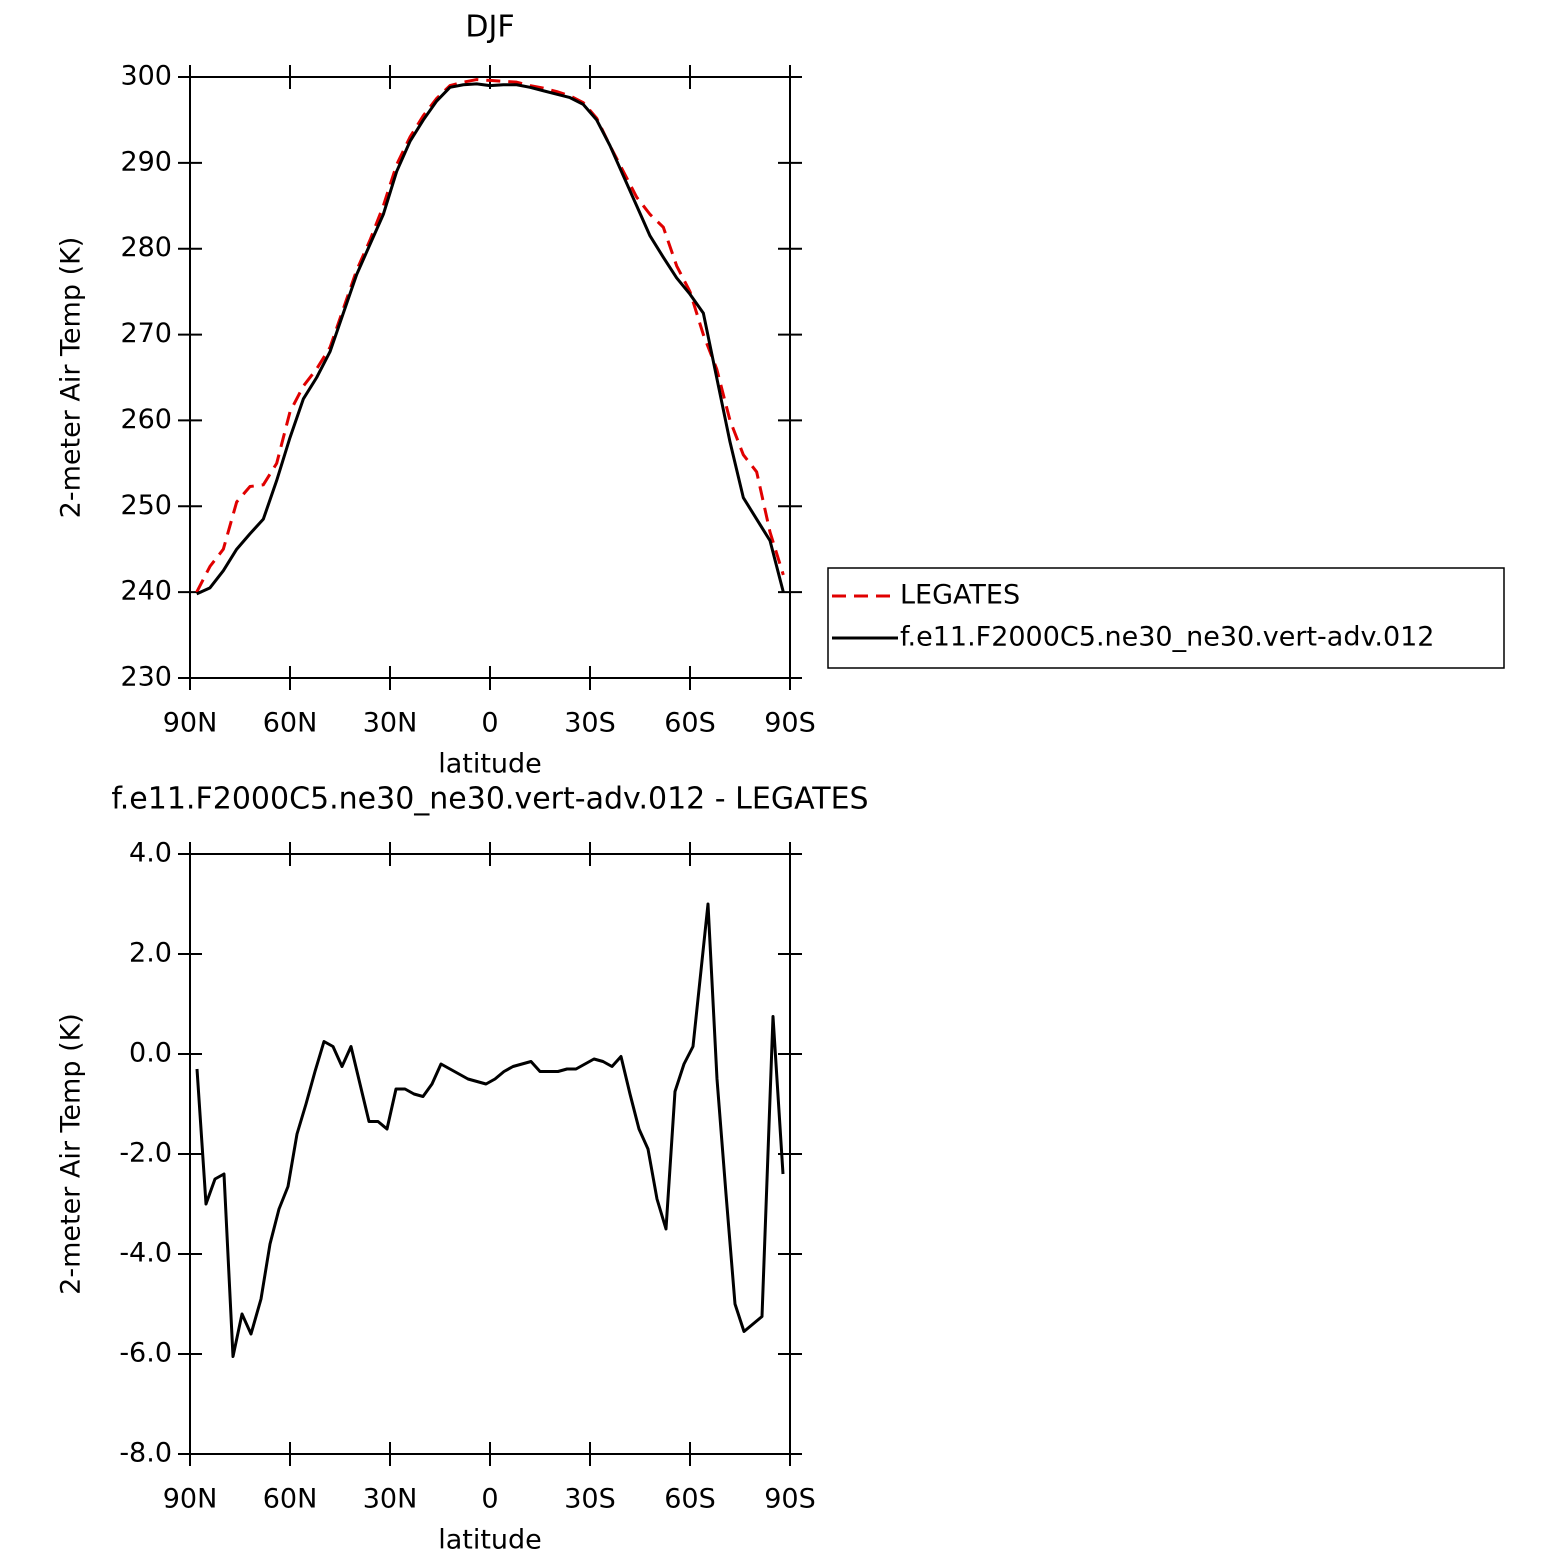 The width and height of the screenshot is (1563, 1563). Describe the element at coordinates (150, 953) in the screenshot. I see `y-tick-label: 2.0` at that location.